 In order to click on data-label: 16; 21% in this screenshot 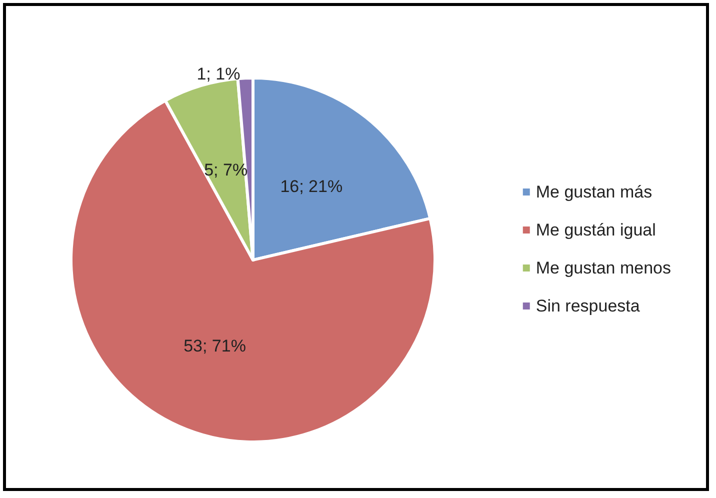, I will do `click(311, 186)`.